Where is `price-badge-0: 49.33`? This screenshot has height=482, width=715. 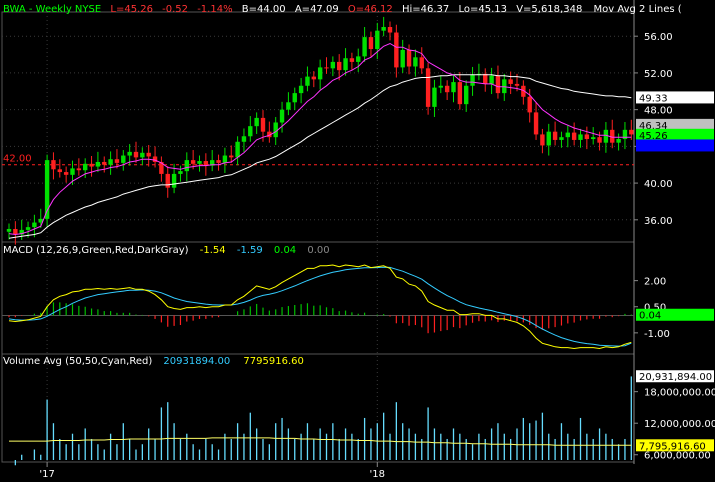 price-badge-0: 49.33 is located at coordinates (675, 97).